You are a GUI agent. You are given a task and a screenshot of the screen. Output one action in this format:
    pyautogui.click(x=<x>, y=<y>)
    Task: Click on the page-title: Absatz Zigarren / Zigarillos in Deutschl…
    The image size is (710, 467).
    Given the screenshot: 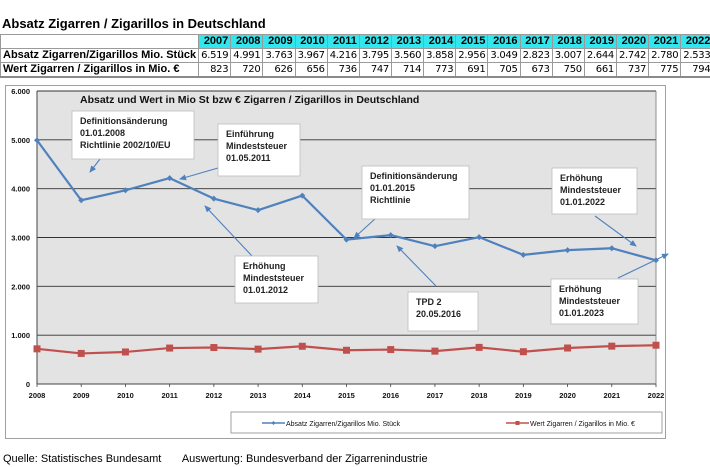 What is the action you would take?
    pyautogui.click(x=134, y=23)
    